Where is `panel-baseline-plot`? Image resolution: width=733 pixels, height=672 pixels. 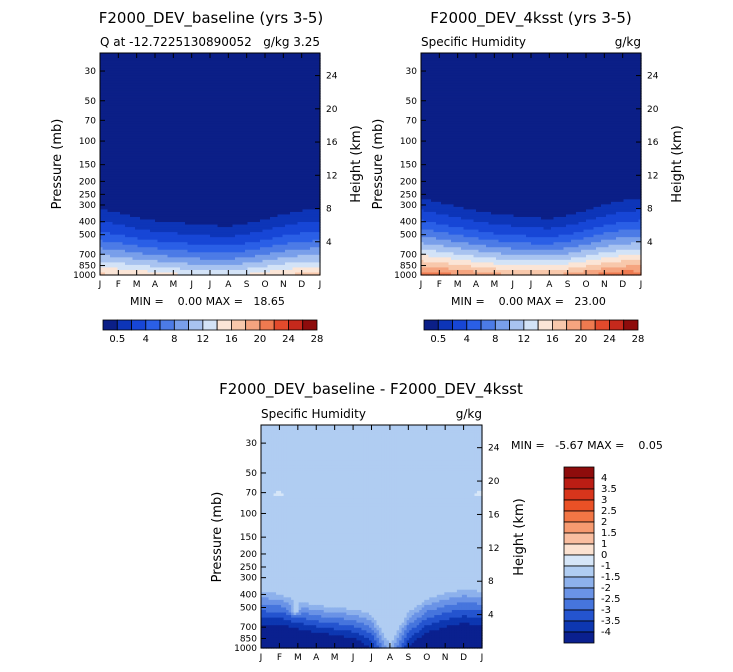
panel-baseline-plot is located at coordinates (210, 164).